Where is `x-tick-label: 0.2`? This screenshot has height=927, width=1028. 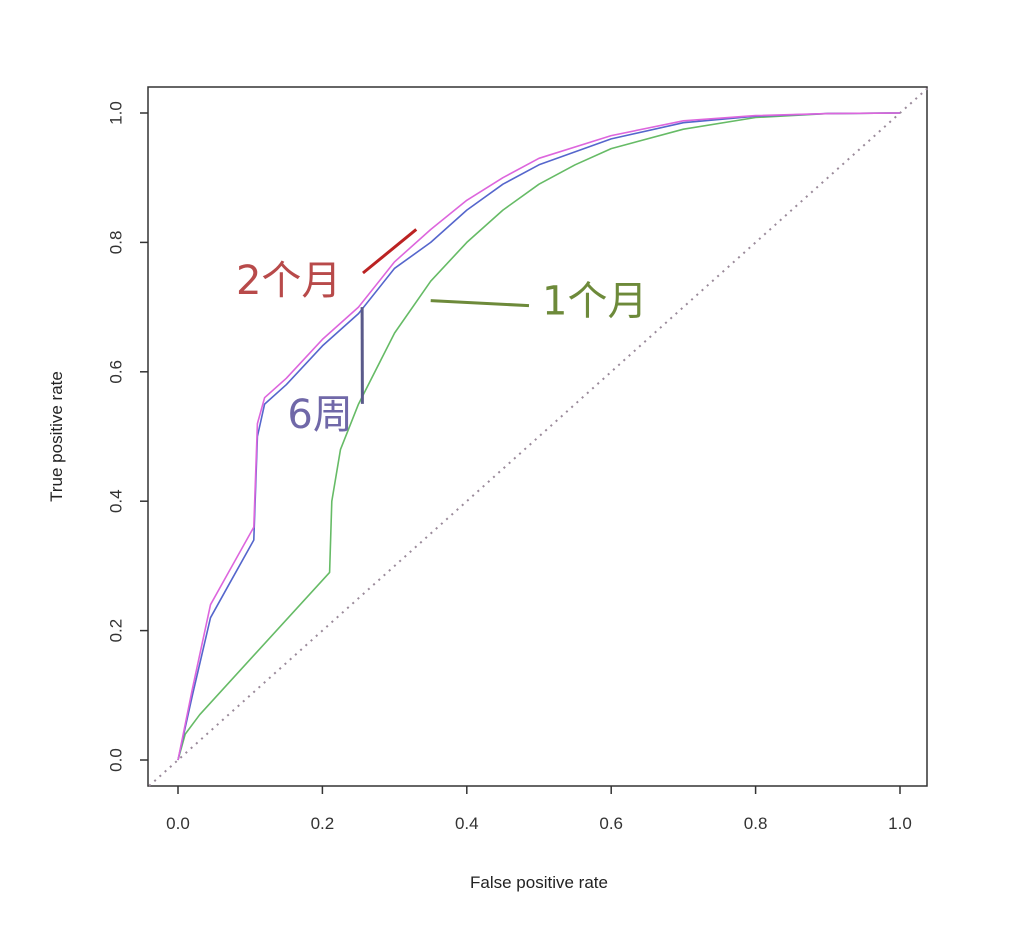 x-tick-label: 0.2 is located at coordinates (323, 823).